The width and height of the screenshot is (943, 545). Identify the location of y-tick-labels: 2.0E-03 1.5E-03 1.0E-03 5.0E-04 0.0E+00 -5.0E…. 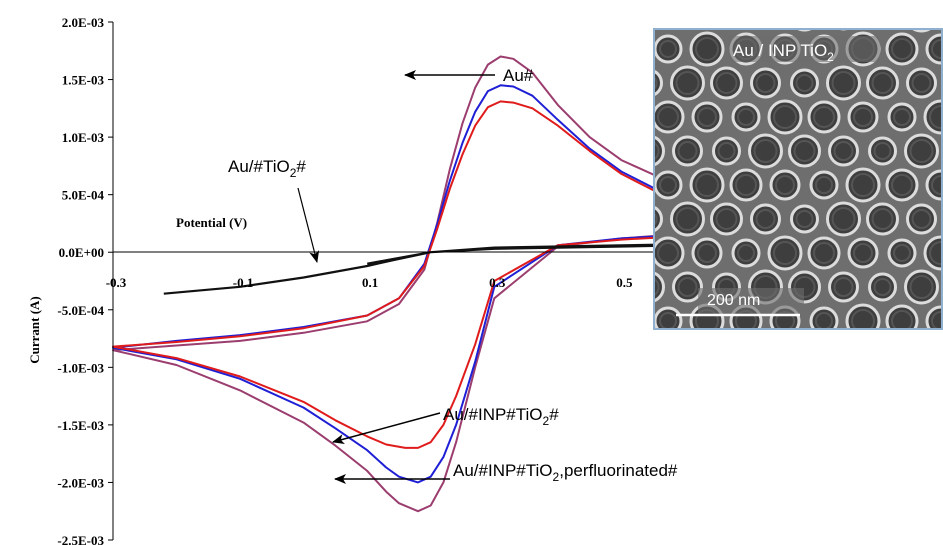
(85, 280).